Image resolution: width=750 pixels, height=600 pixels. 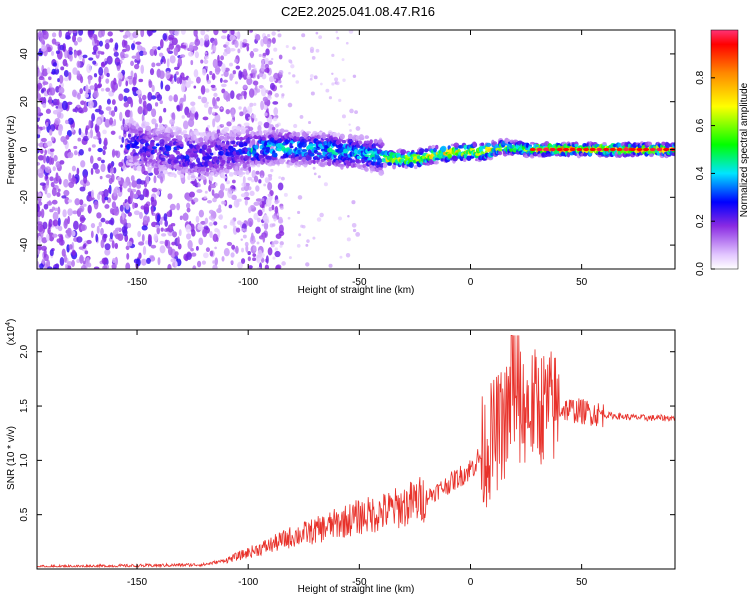 What do you see at coordinates (700, 125) in the screenshot?
I see `colorbar-tick-label: 0.6` at bounding box center [700, 125].